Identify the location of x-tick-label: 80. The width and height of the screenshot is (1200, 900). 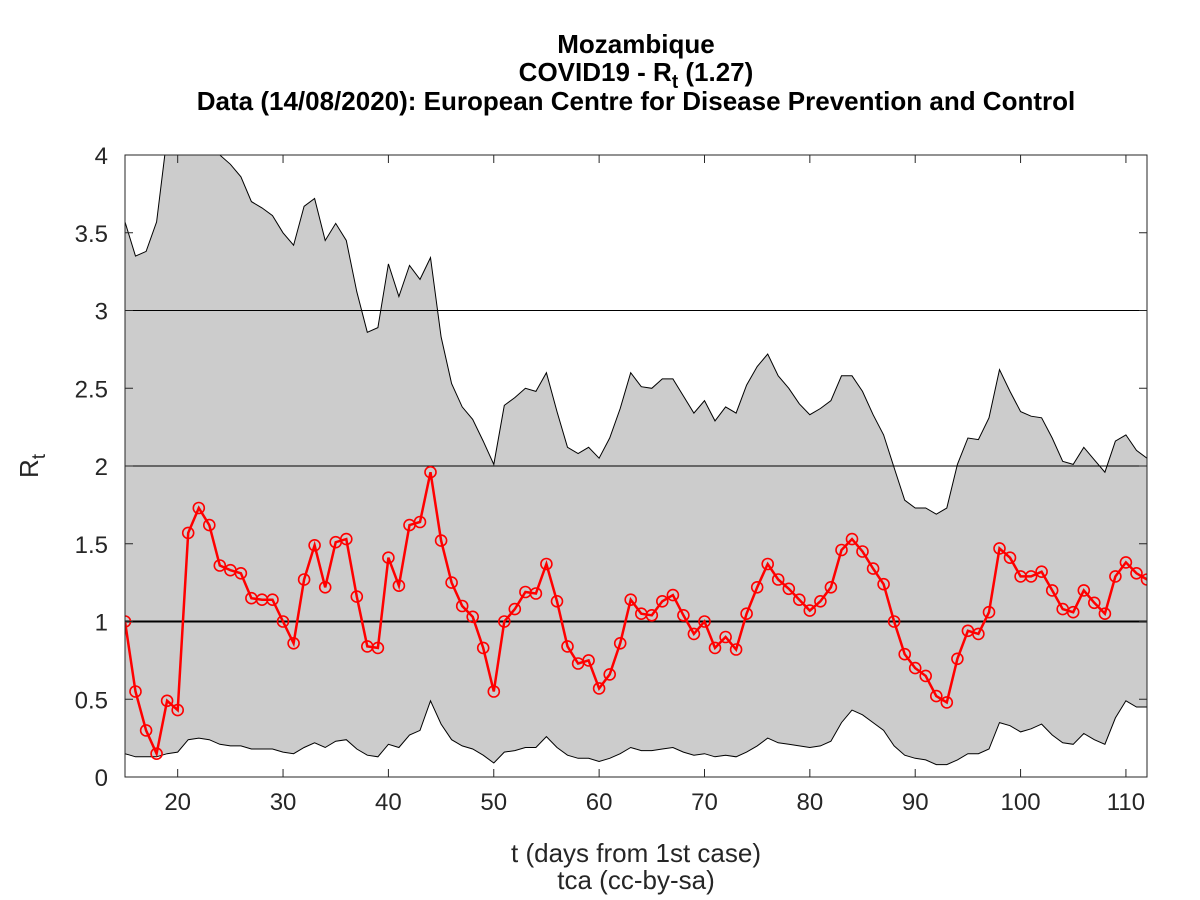
(809, 802).